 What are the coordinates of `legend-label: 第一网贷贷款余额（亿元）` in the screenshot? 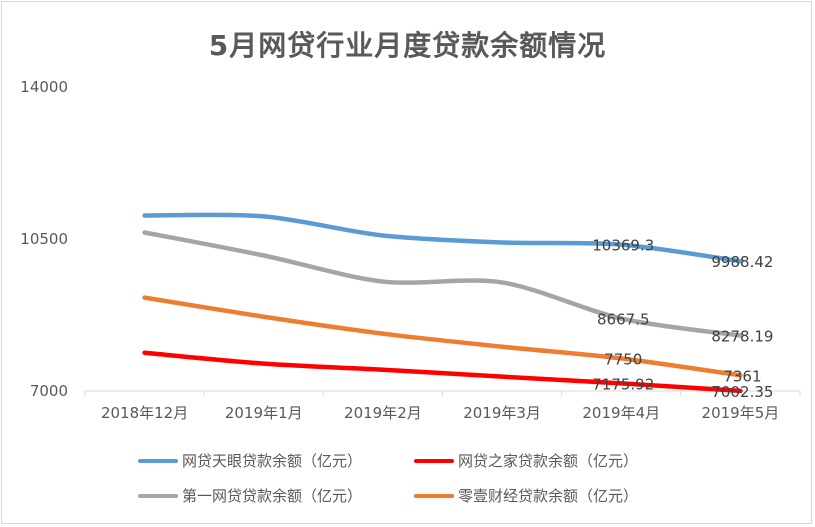 It's located at (272, 496).